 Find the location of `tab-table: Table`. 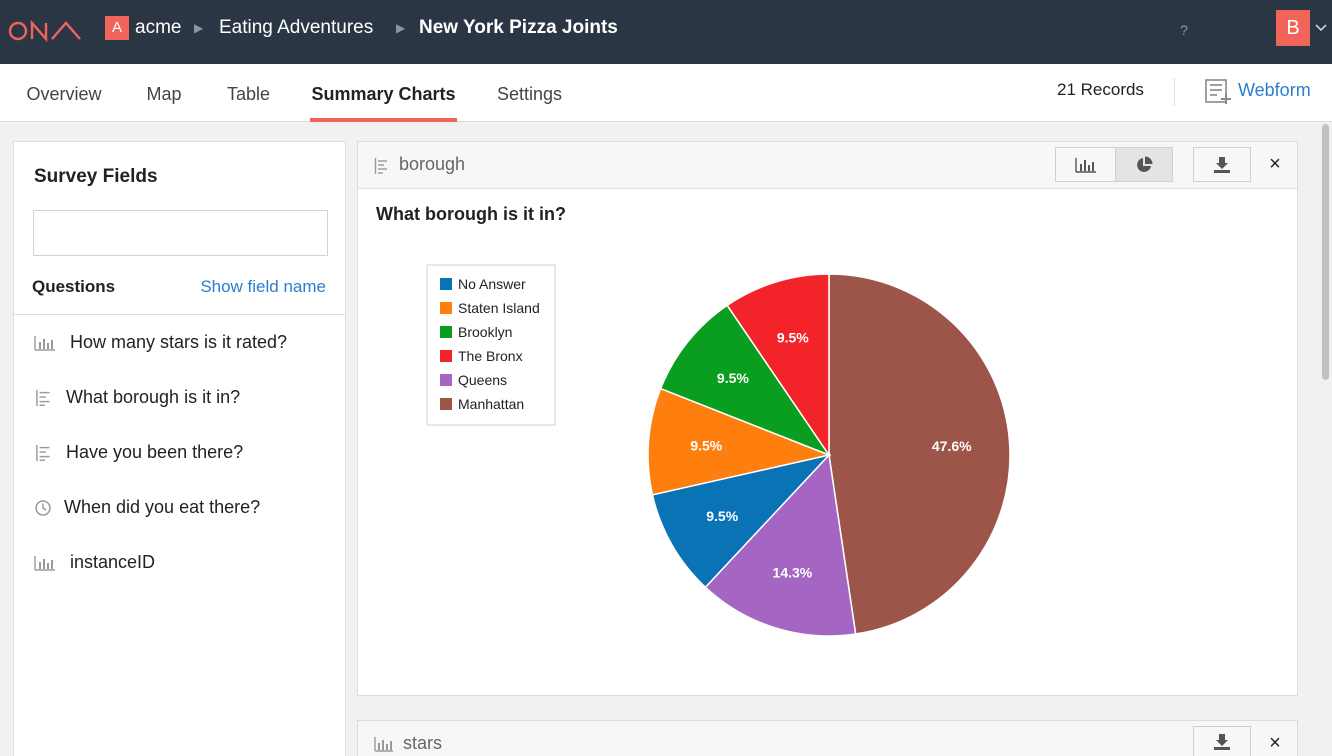

tab-table: Table is located at coordinates (248, 94).